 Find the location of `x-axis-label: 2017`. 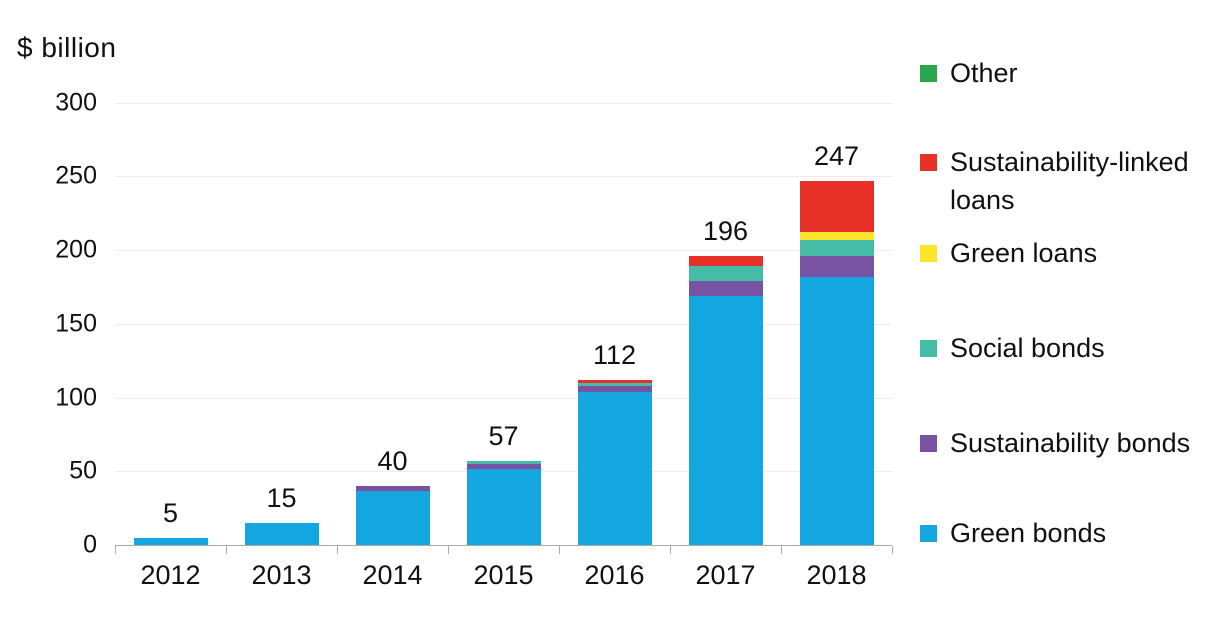

x-axis-label: 2017 is located at coordinates (725, 575).